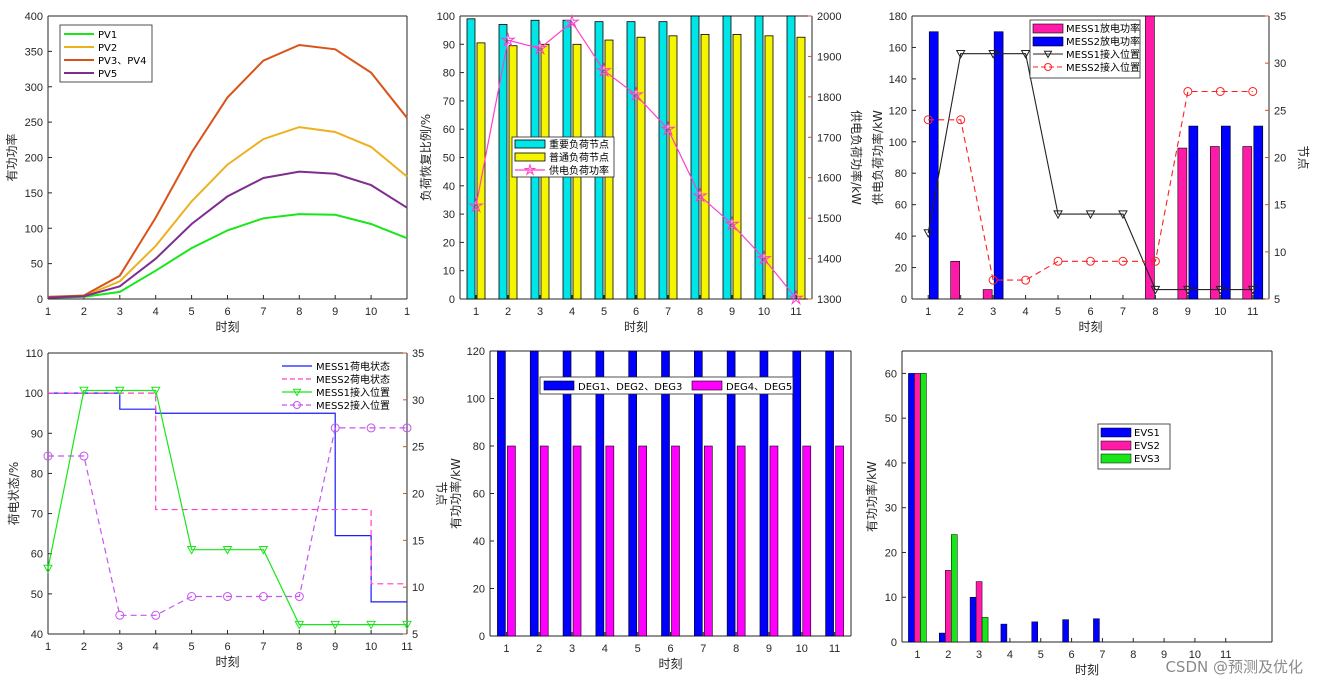 The image size is (1317, 687). What do you see at coordinates (37, 595) in the screenshot?
I see `y-tick-label: 50` at bounding box center [37, 595].